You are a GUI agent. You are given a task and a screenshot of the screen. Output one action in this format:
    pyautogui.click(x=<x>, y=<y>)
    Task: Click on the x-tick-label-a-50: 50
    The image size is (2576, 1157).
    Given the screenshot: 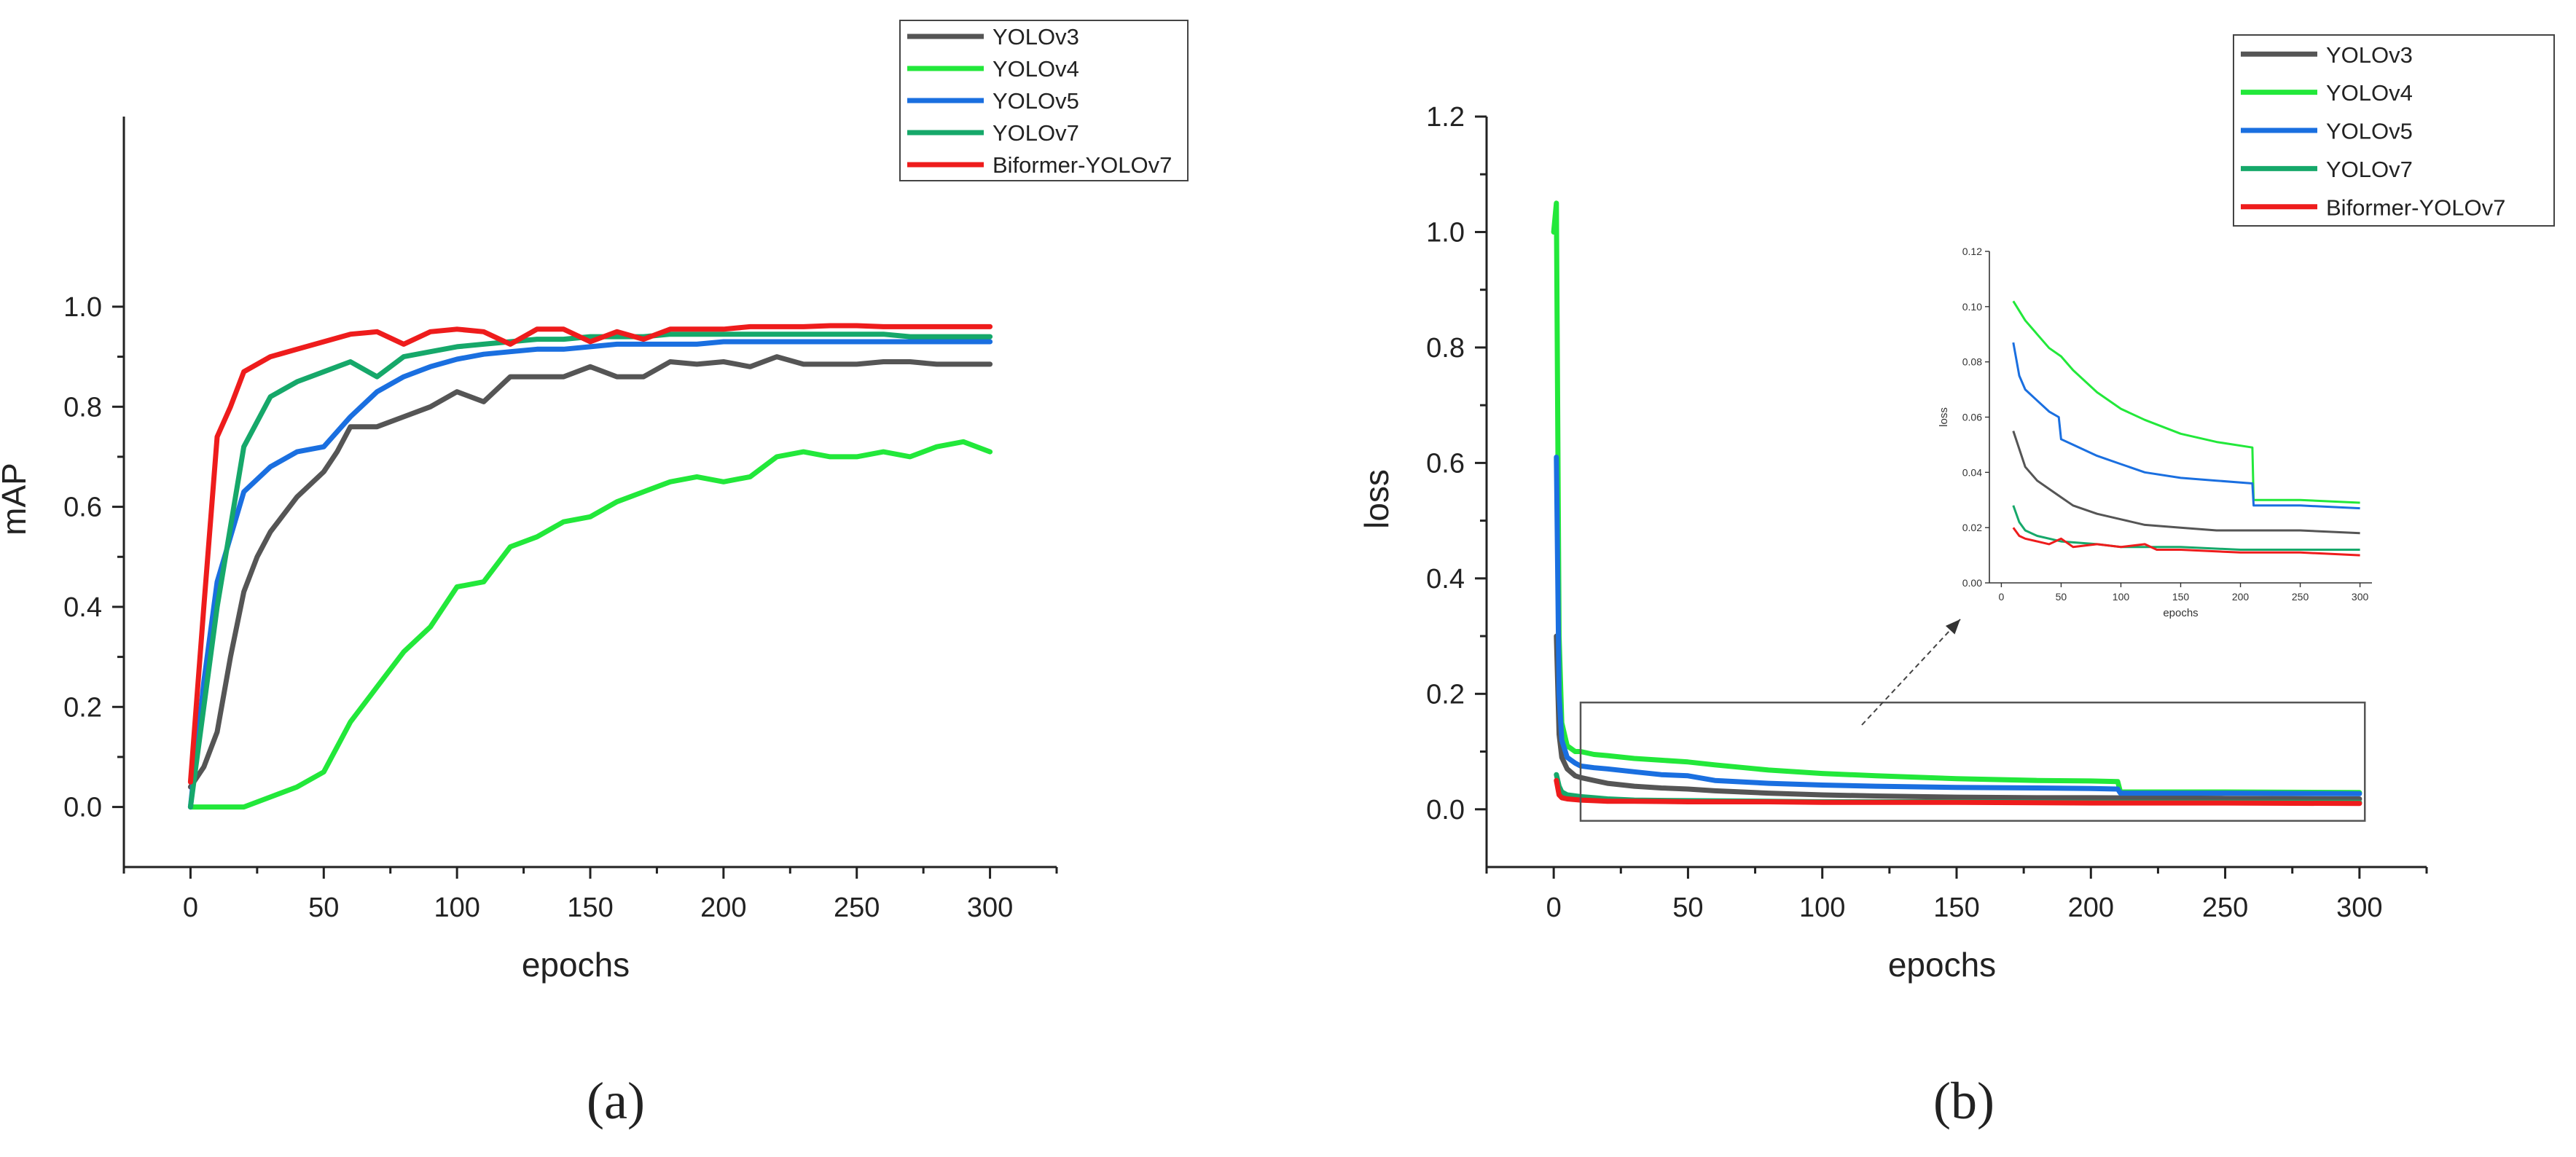 What is the action you would take?
    pyautogui.click(x=323, y=908)
    